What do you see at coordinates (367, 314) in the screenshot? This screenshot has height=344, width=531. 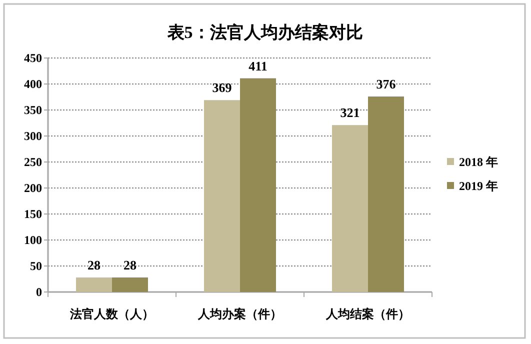 I see `x-tick-label: 人均结案（件）` at bounding box center [367, 314].